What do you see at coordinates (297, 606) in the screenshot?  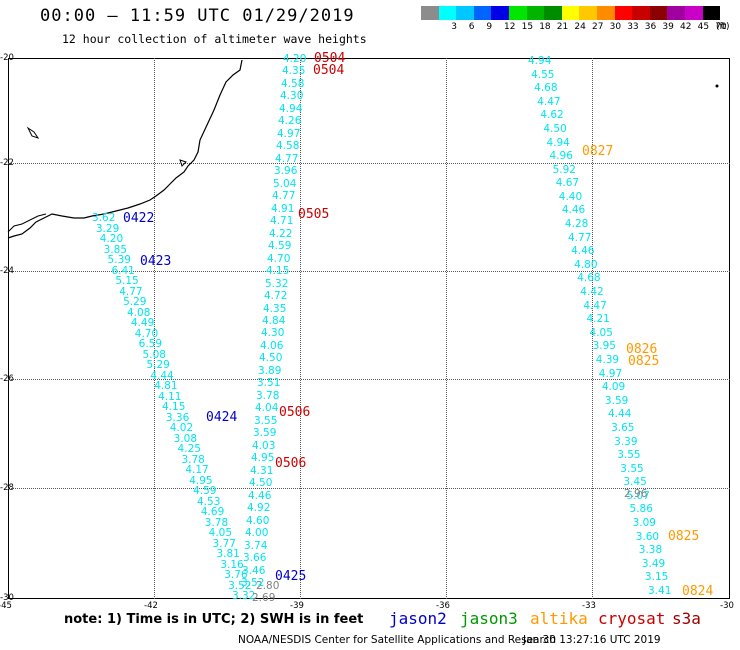 I see `longitude-label: -39` at bounding box center [297, 606].